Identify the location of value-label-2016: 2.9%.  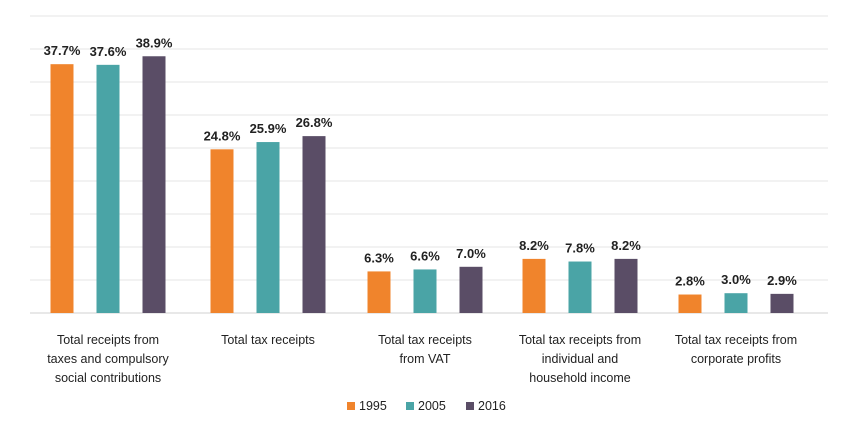
(782, 280).